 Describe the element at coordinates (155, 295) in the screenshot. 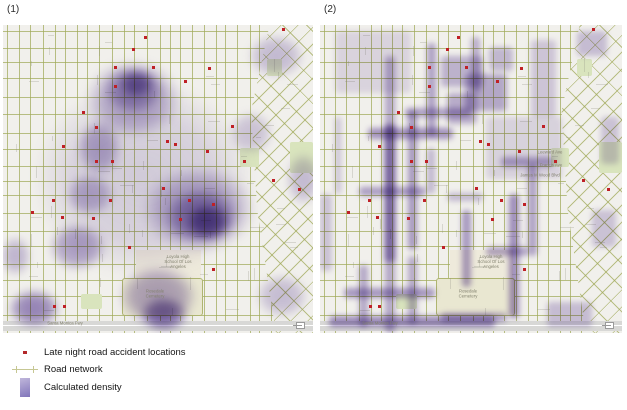

I see `place-label: Rosedale Cemetery` at that location.